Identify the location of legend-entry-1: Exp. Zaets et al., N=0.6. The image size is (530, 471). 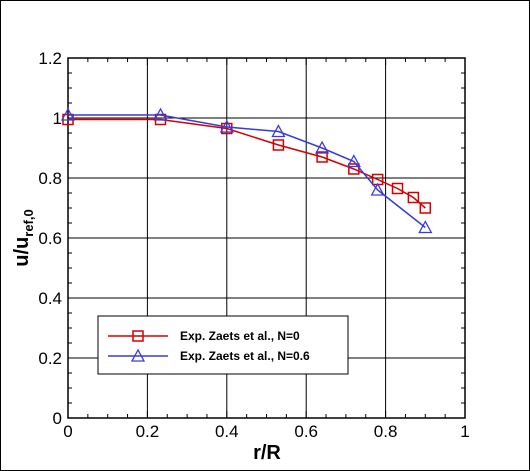
(209, 355).